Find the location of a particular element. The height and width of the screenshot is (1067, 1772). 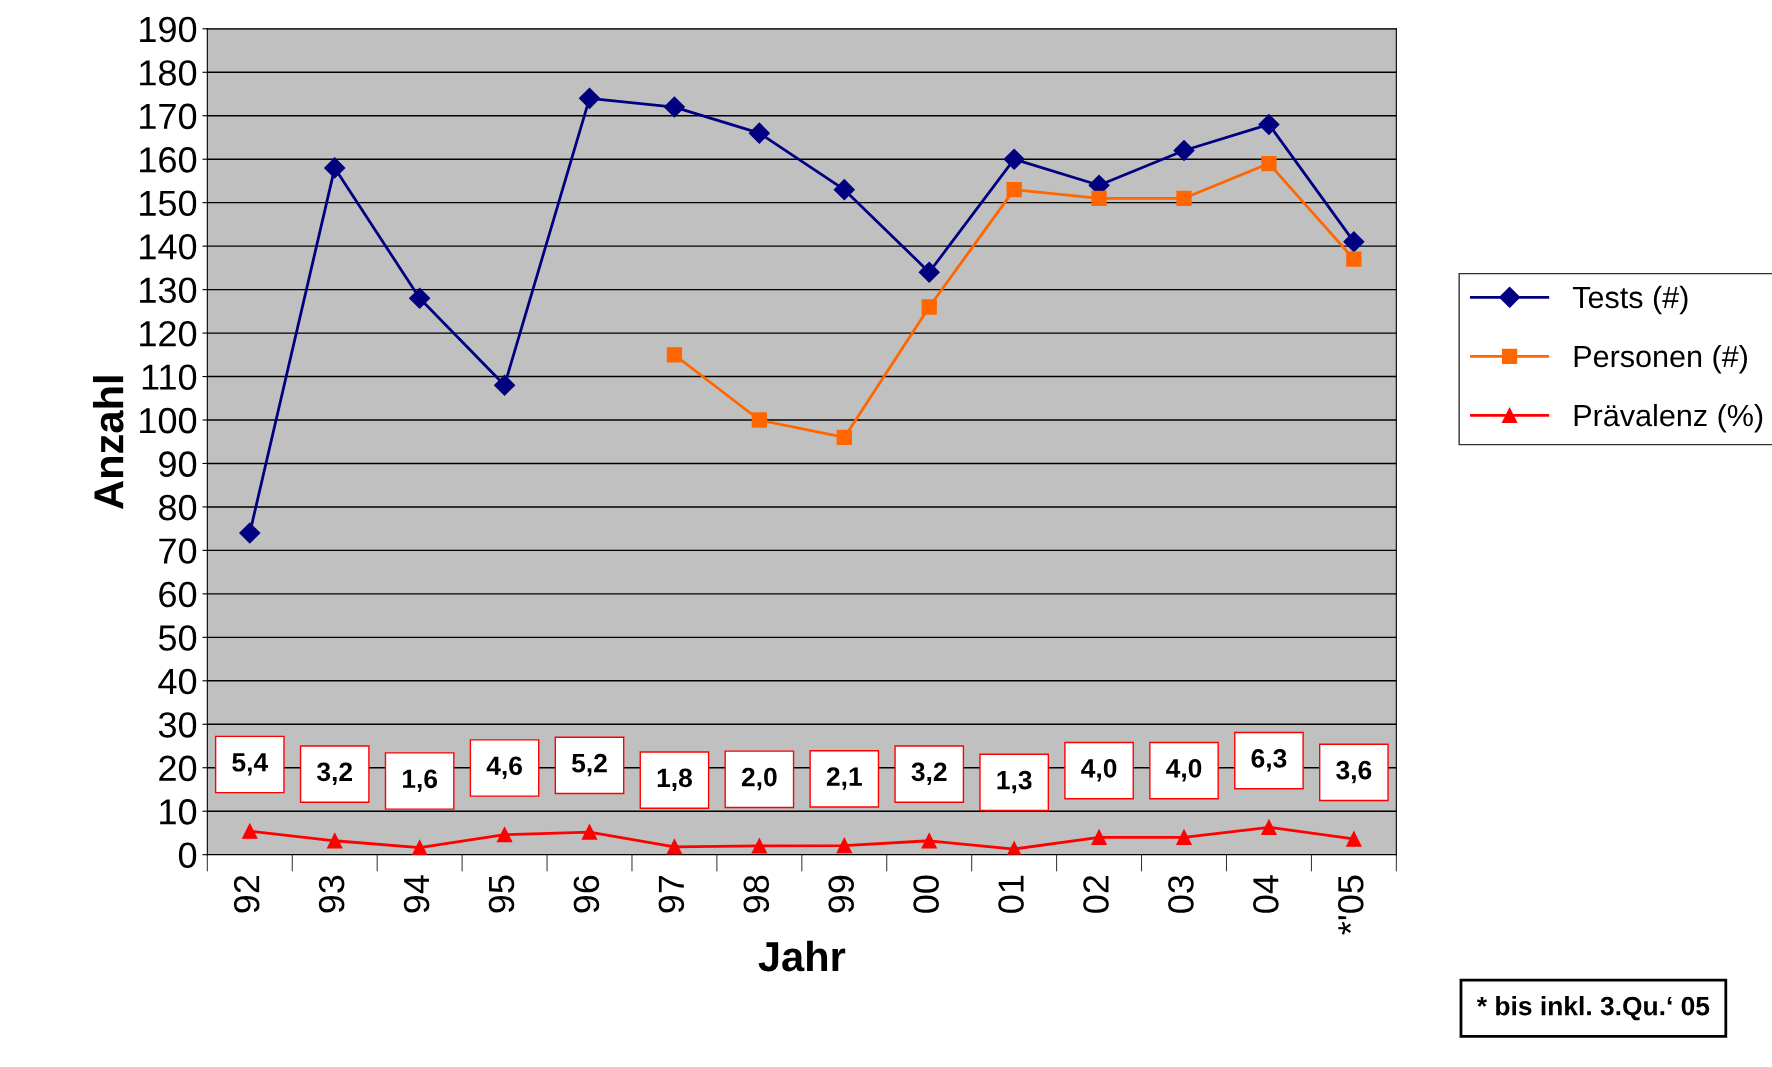

y-tick-label: 160 is located at coordinates (168, 160).